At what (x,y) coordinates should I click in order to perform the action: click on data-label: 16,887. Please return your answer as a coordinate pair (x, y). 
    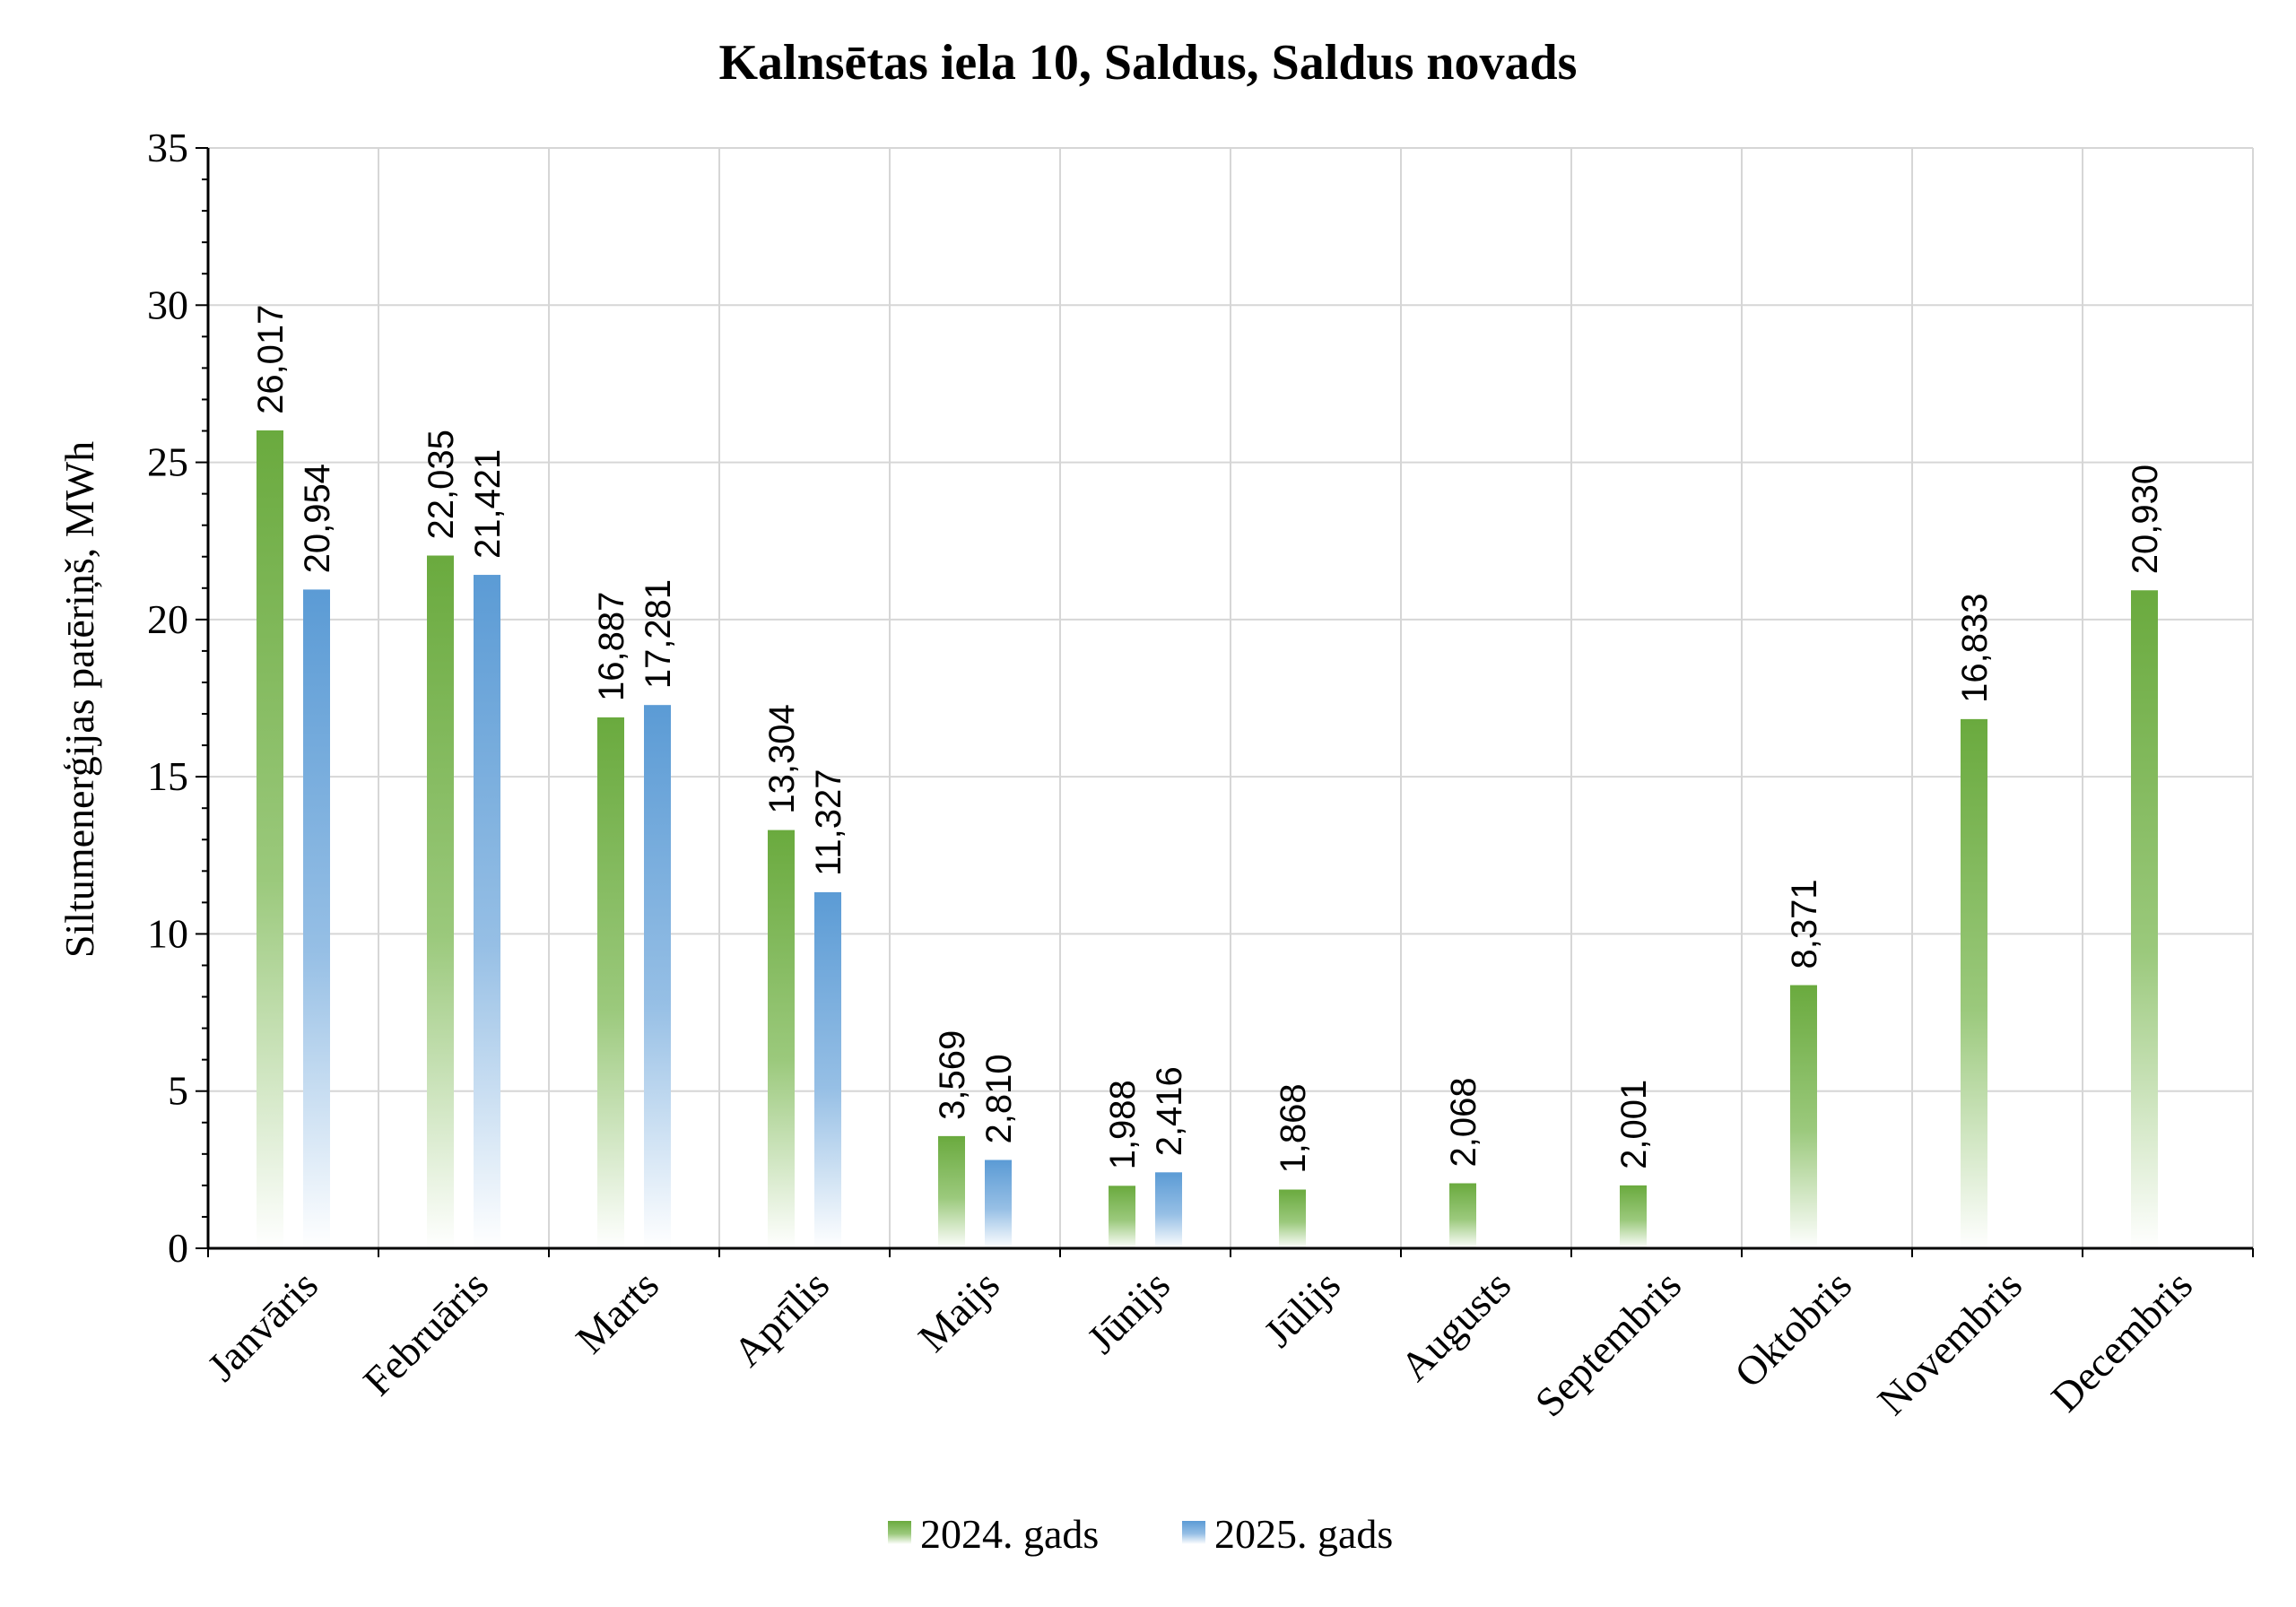
    Looking at the image, I should click on (611, 647).